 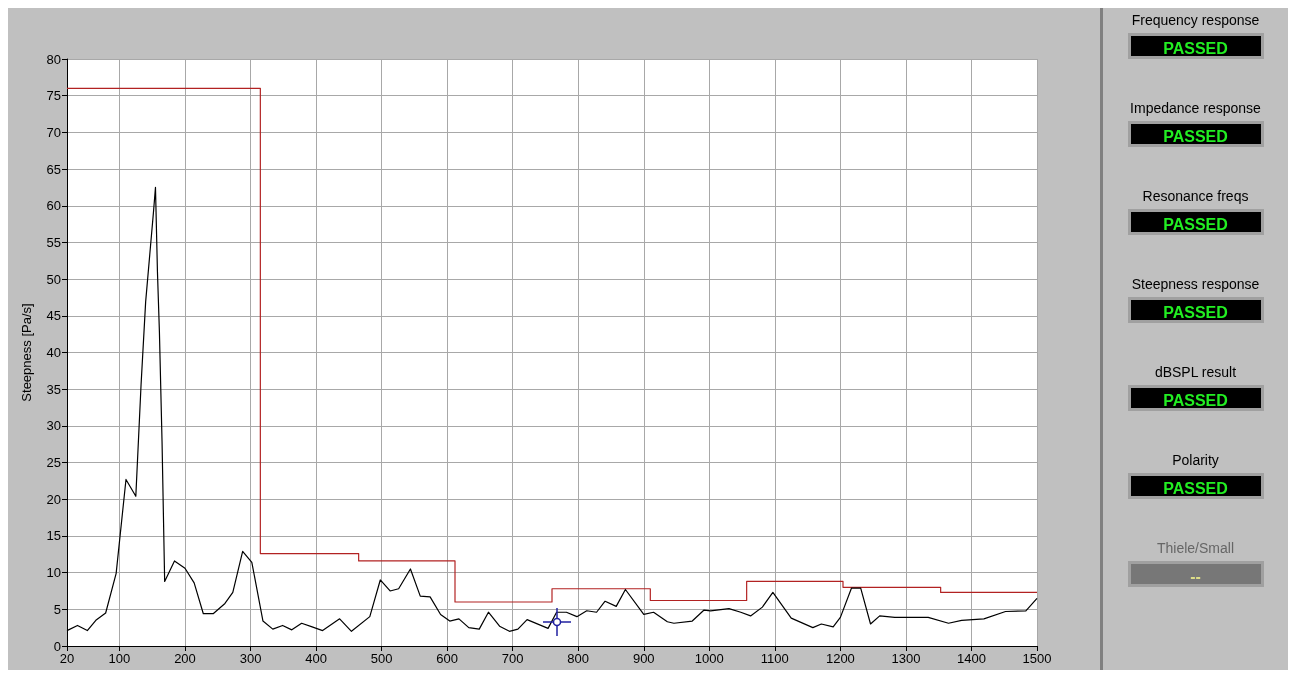 I want to click on y-tick-label: 25, so click(x=53, y=463).